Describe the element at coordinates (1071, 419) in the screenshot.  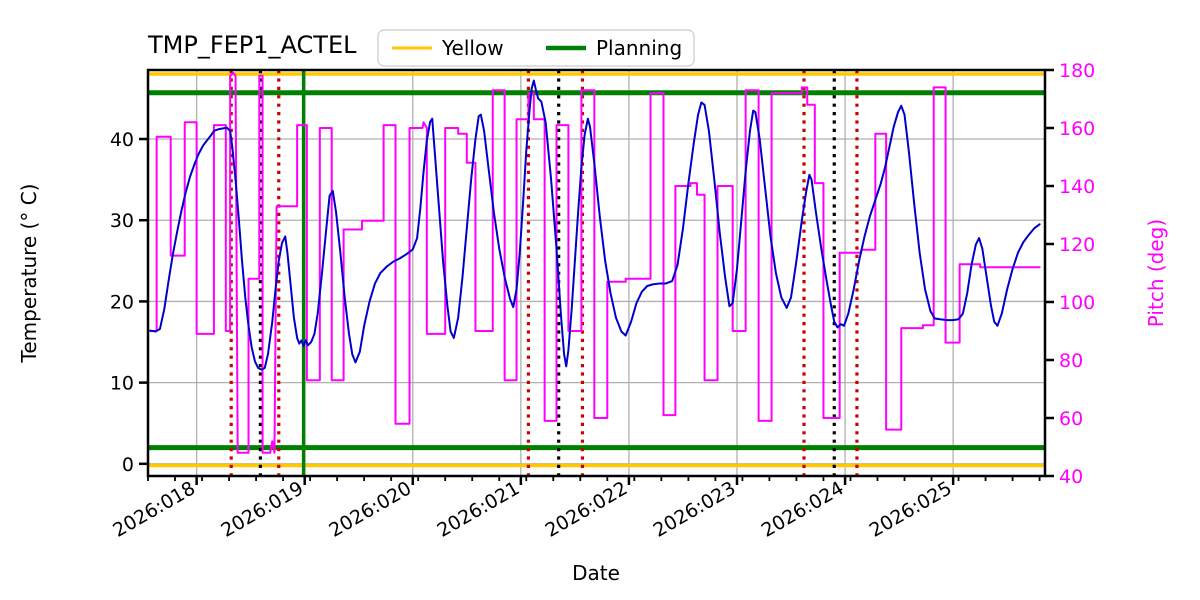
I see `y-tick-label-right: 60` at that location.